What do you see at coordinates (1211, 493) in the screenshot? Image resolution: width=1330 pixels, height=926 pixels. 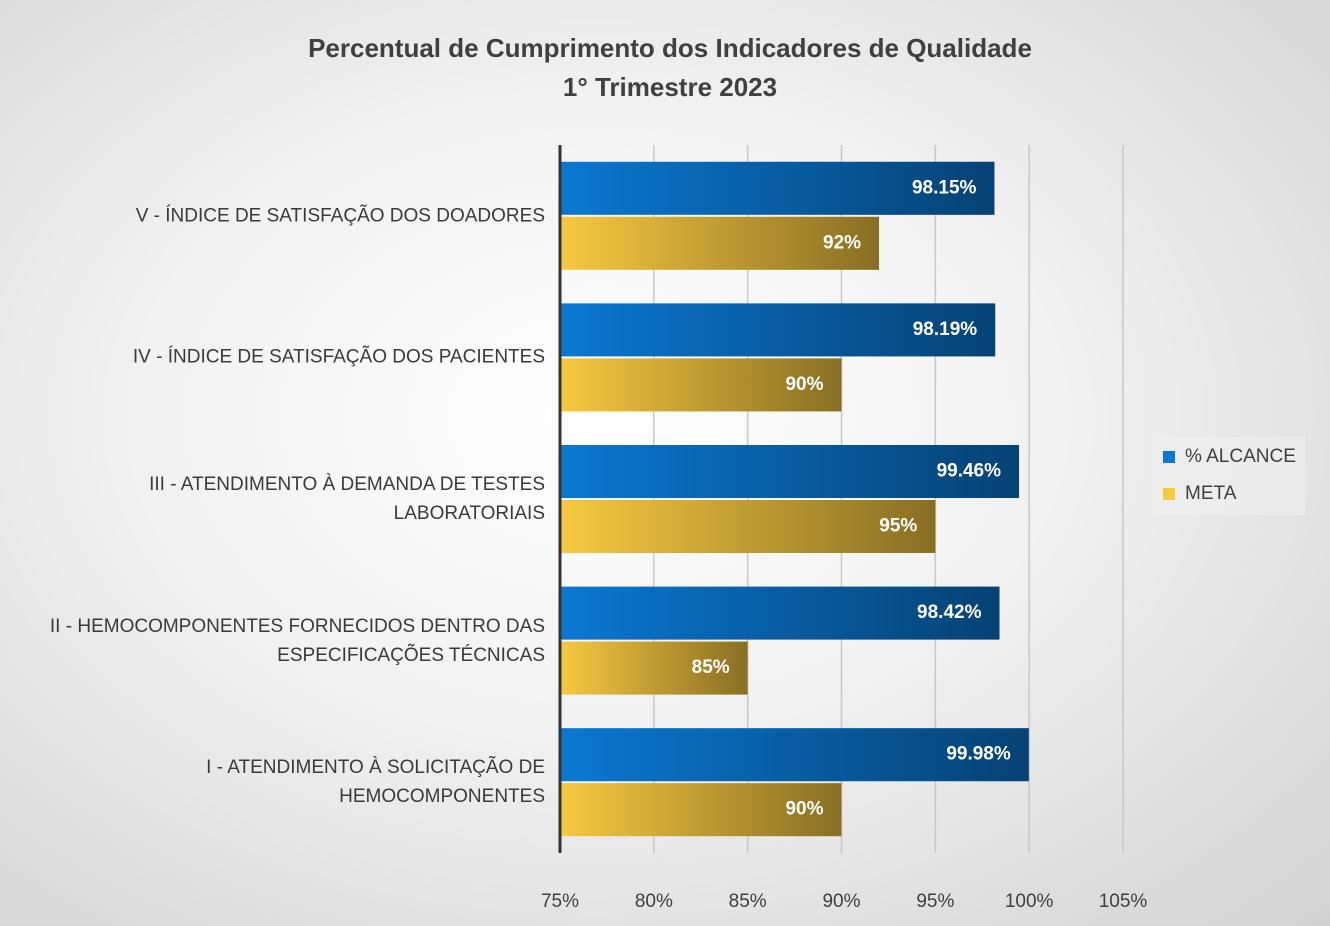 I see `legend-label: META` at bounding box center [1211, 493].